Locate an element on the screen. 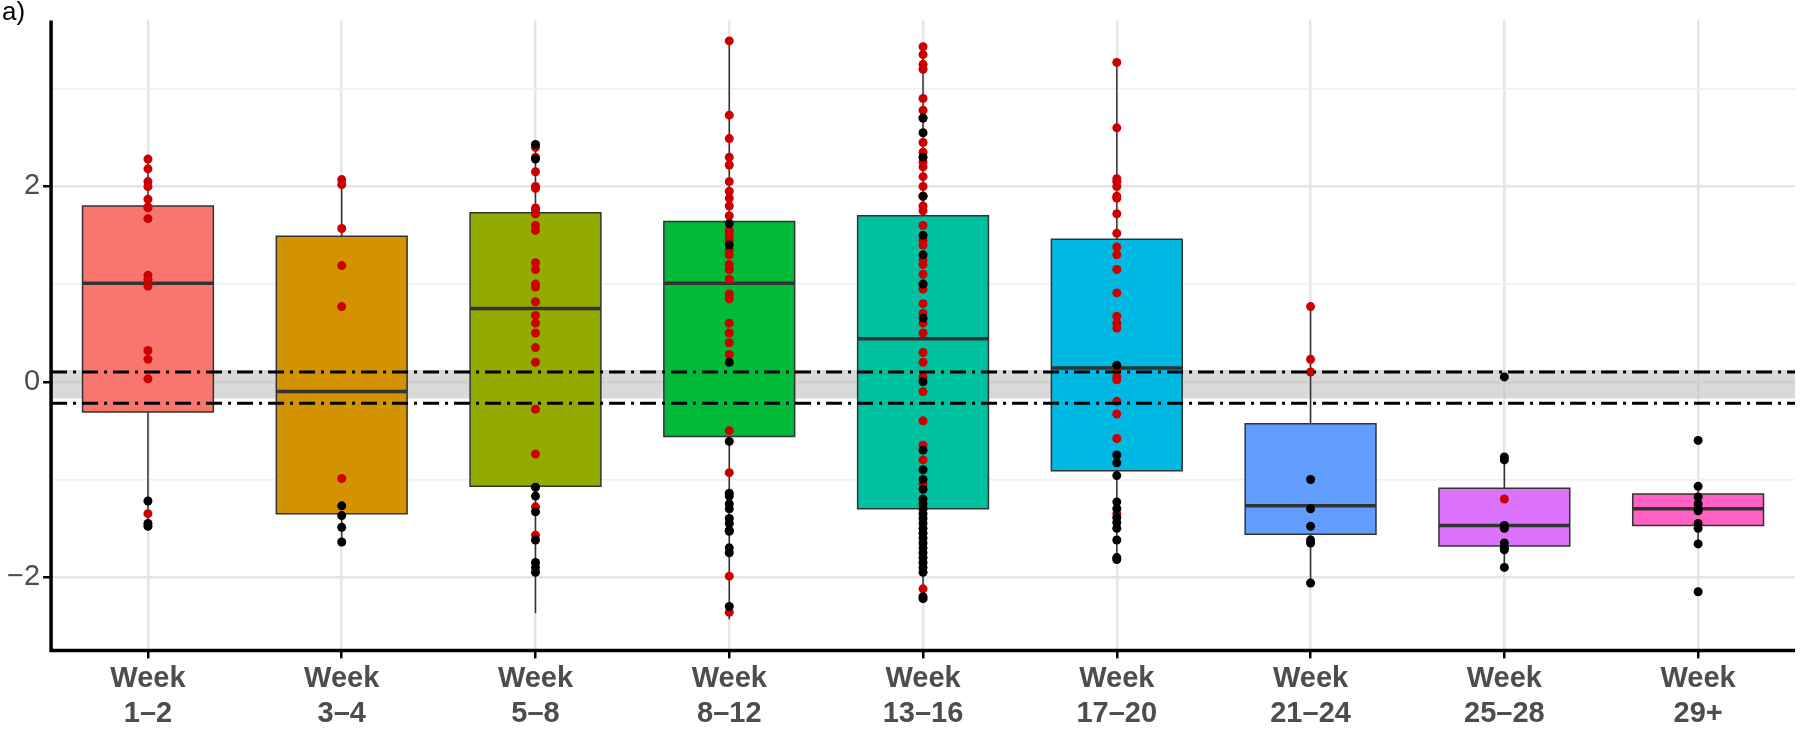  y-tick-label: −2 is located at coordinates (23, 575).